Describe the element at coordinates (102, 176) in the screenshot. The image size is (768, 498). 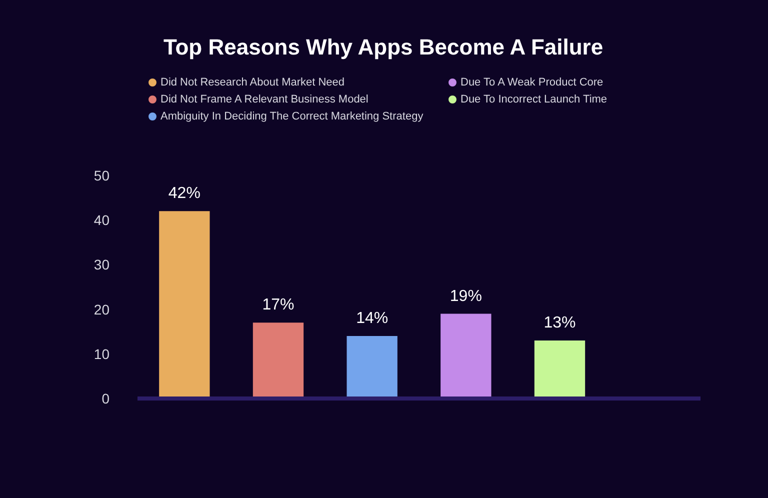
I see `y-tick-label: 50` at that location.